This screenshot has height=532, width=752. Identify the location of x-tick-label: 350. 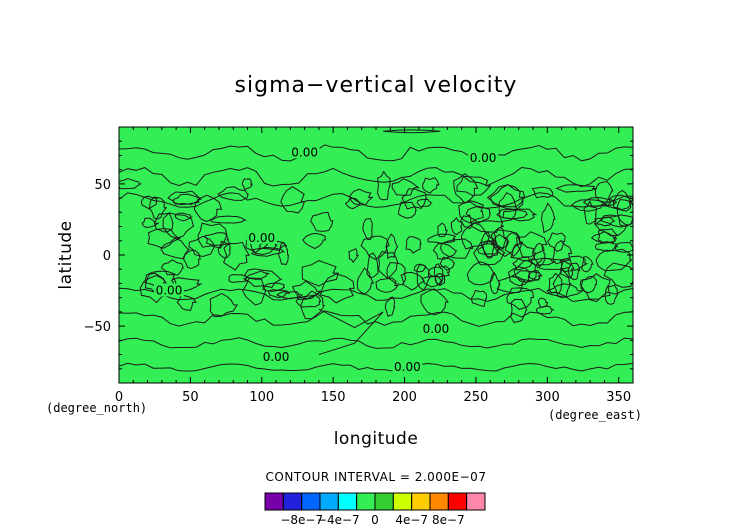
(618, 397).